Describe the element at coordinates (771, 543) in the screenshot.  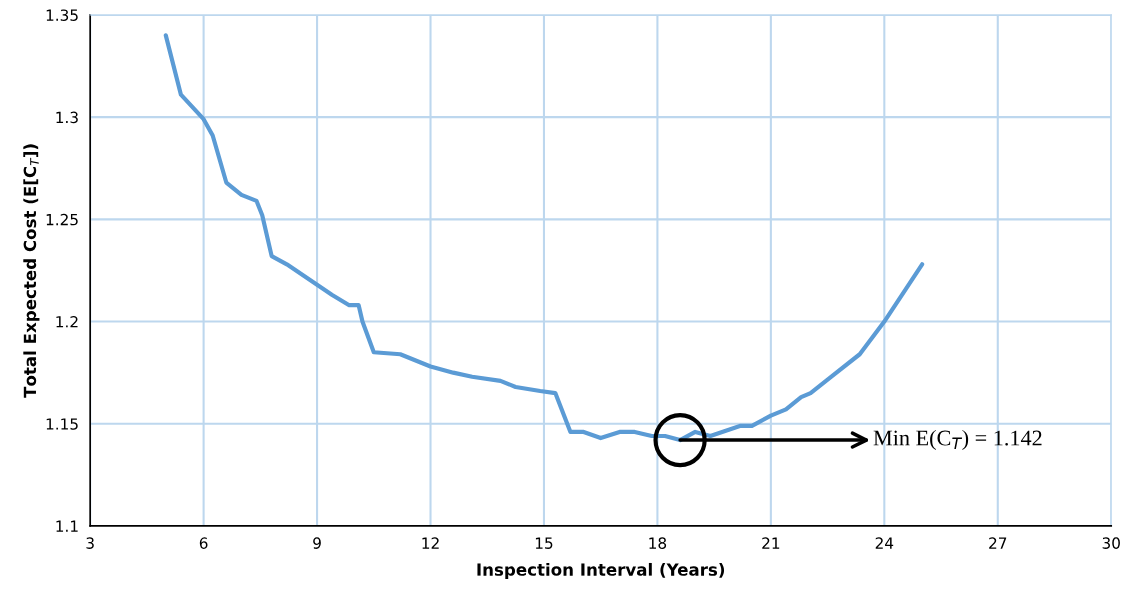
I see `x-tick-label: 21` at that location.